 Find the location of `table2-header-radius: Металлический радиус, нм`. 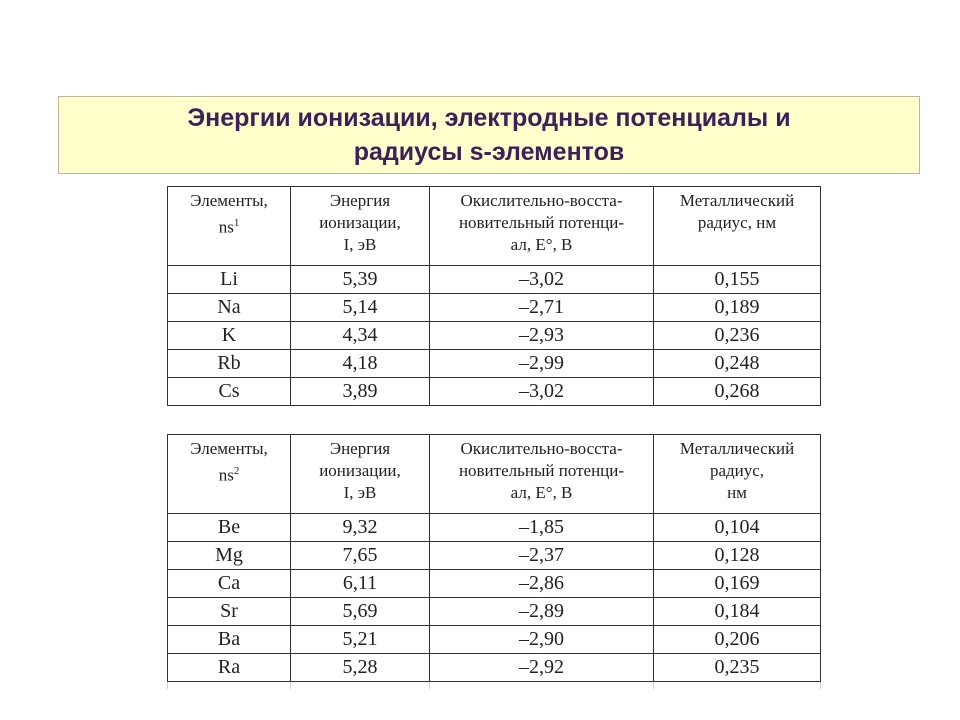

table2-header-radius: Металлический радиус, нм is located at coordinates (737, 474).